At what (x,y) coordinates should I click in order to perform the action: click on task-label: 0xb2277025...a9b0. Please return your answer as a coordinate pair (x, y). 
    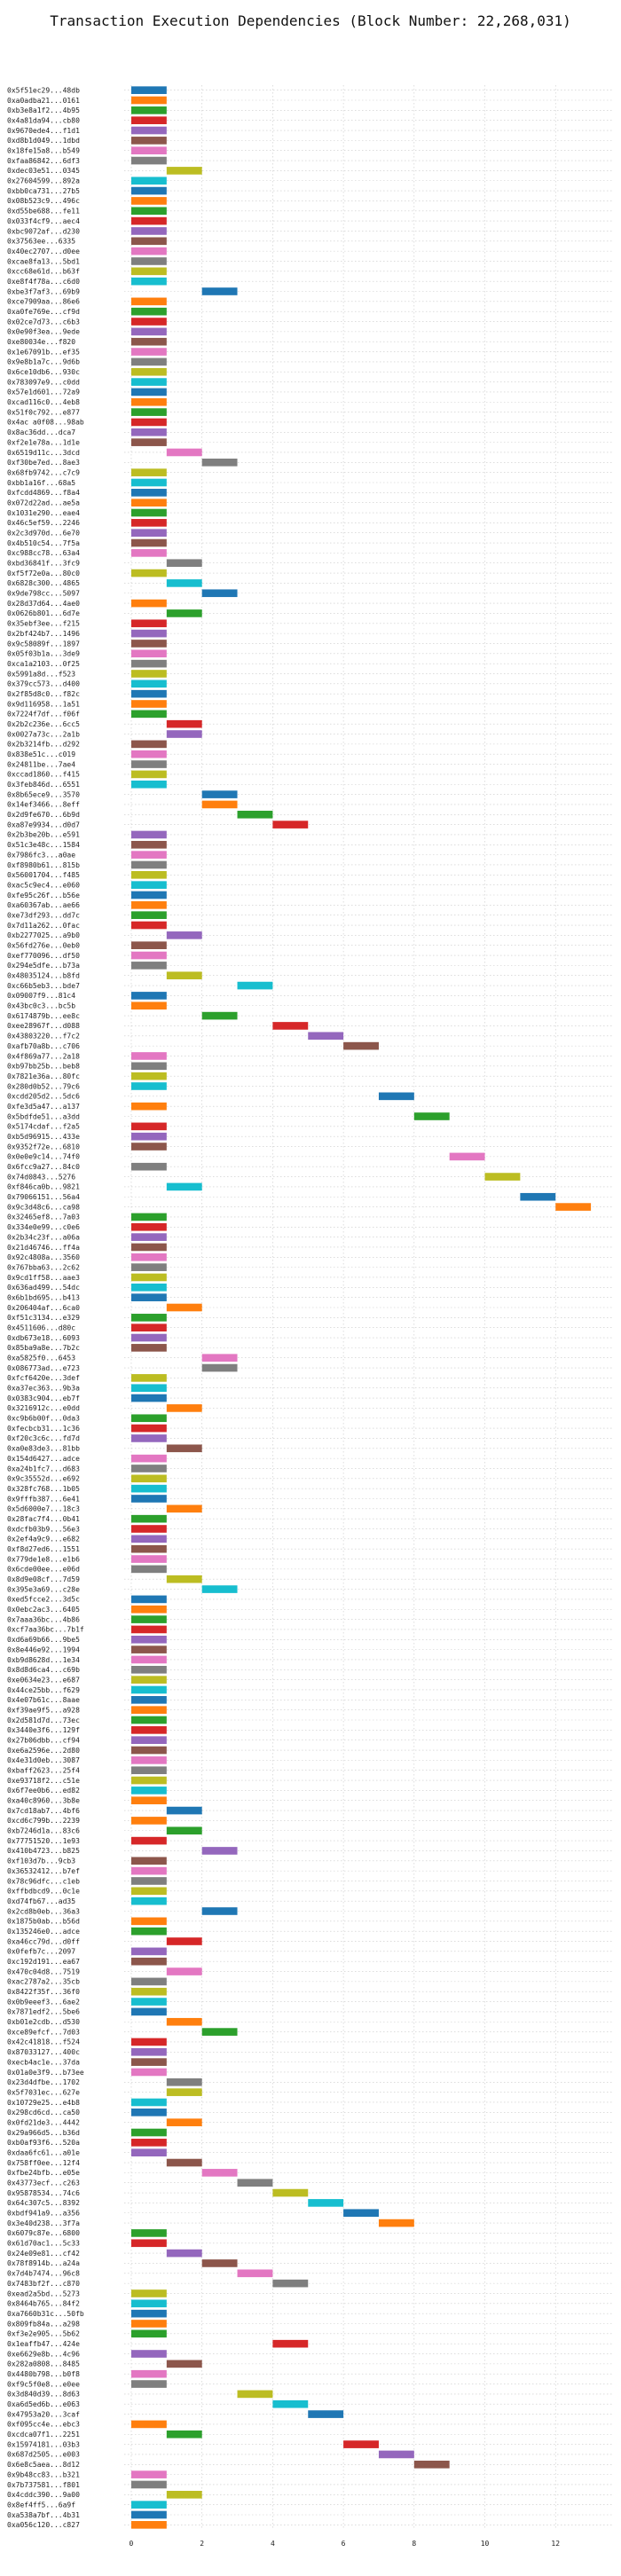
    Looking at the image, I should click on (43, 935).